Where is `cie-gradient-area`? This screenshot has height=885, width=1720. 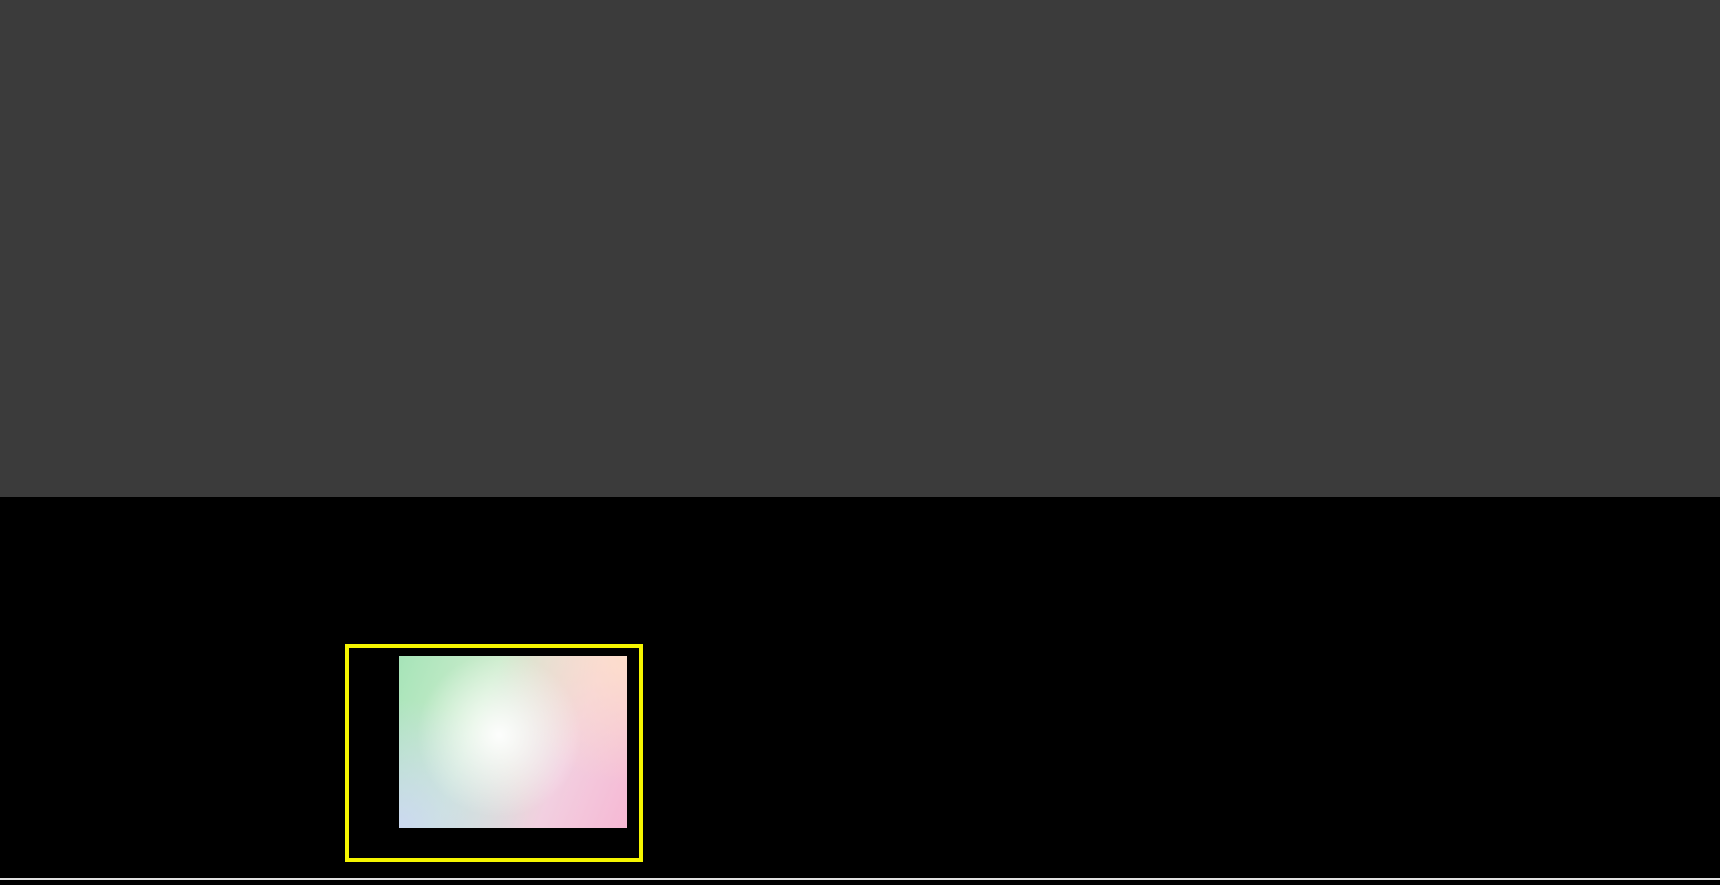
cie-gradient-area is located at coordinates (513, 742).